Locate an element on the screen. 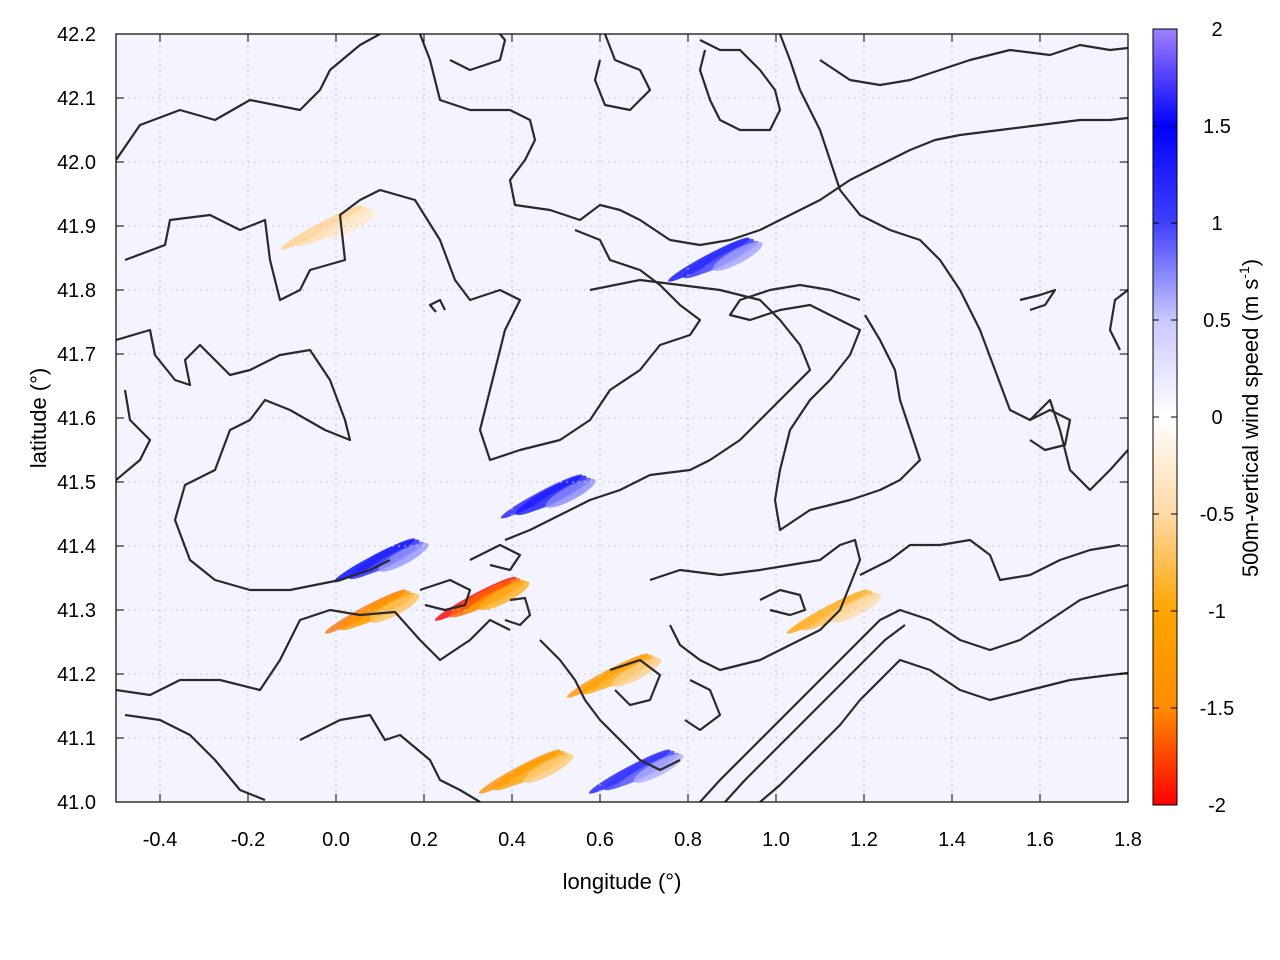 The height and width of the screenshot is (960, 1280). y-tick-label: 42.0 is located at coordinates (76, 163).